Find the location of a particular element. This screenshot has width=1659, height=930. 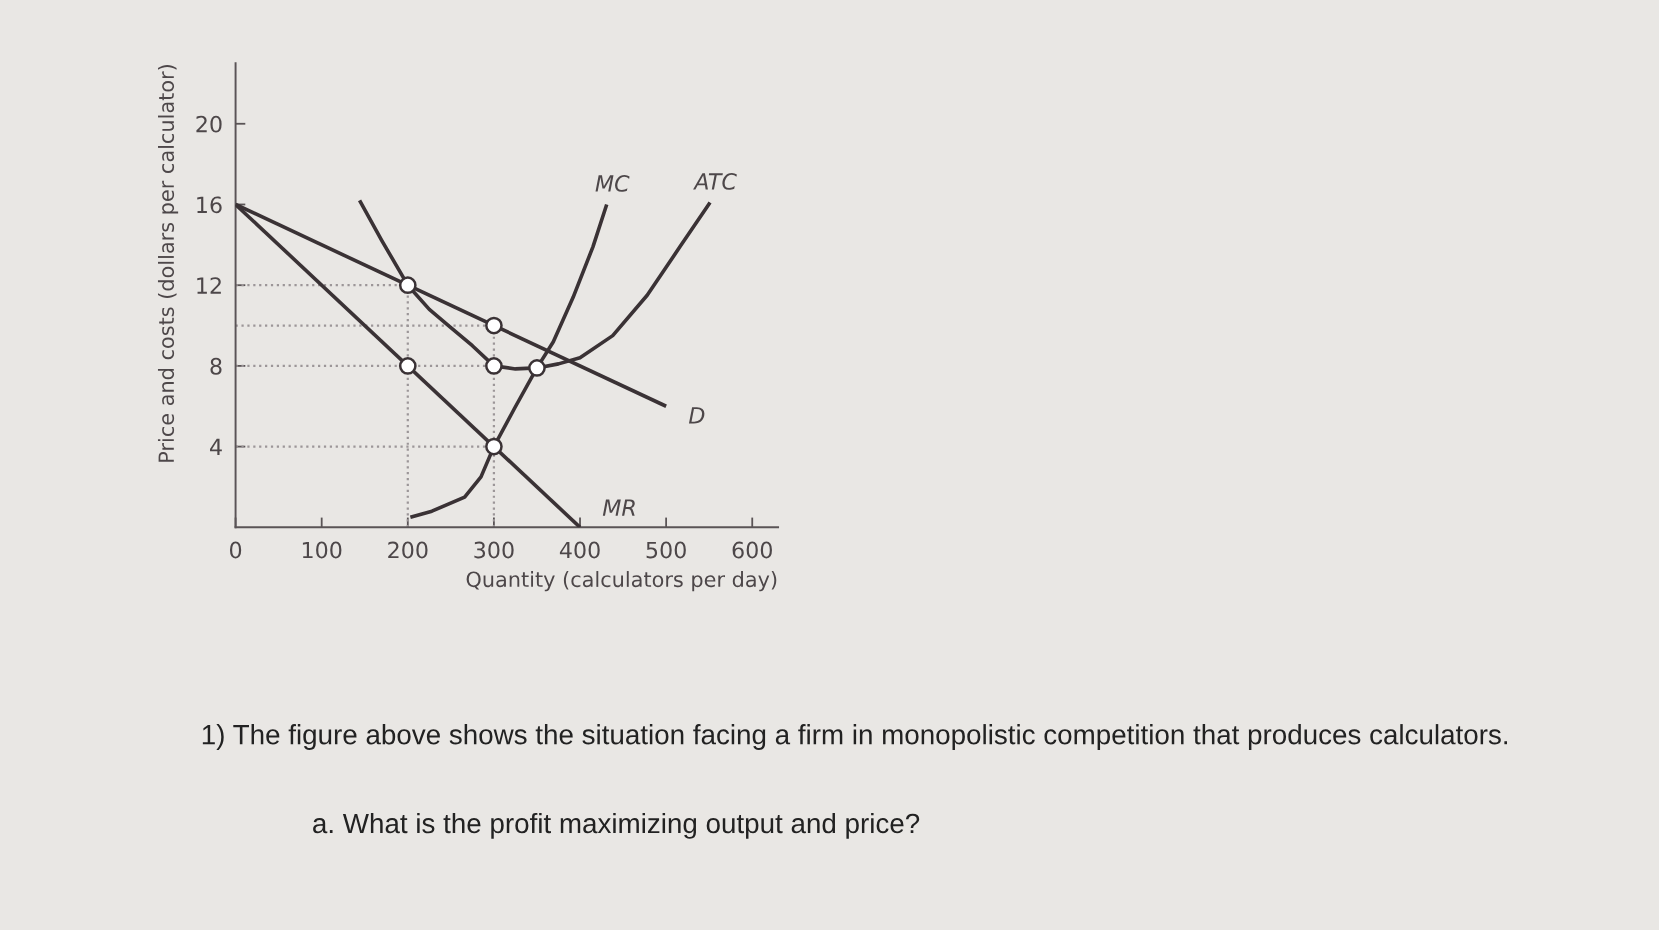

x-tick-label: 600 is located at coordinates (752, 550).